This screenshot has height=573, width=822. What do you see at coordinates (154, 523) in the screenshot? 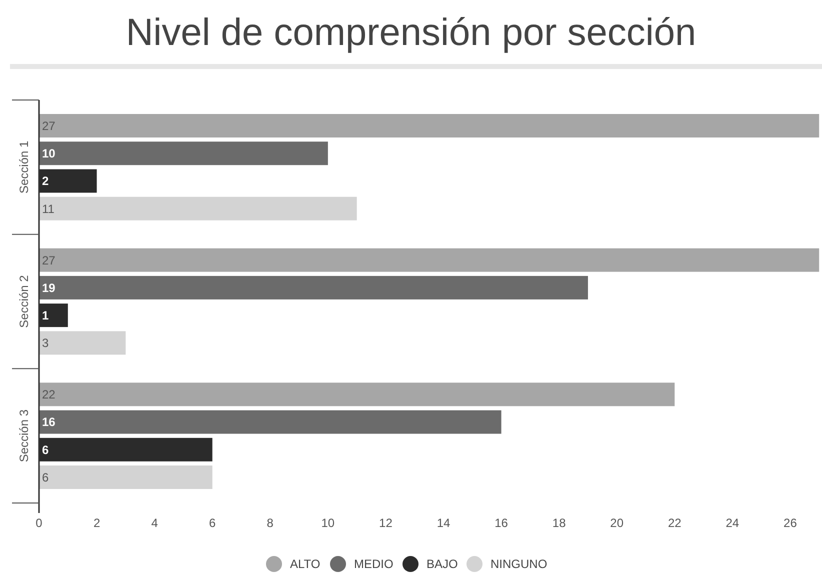
I see `x-tick-label: 4` at bounding box center [154, 523].